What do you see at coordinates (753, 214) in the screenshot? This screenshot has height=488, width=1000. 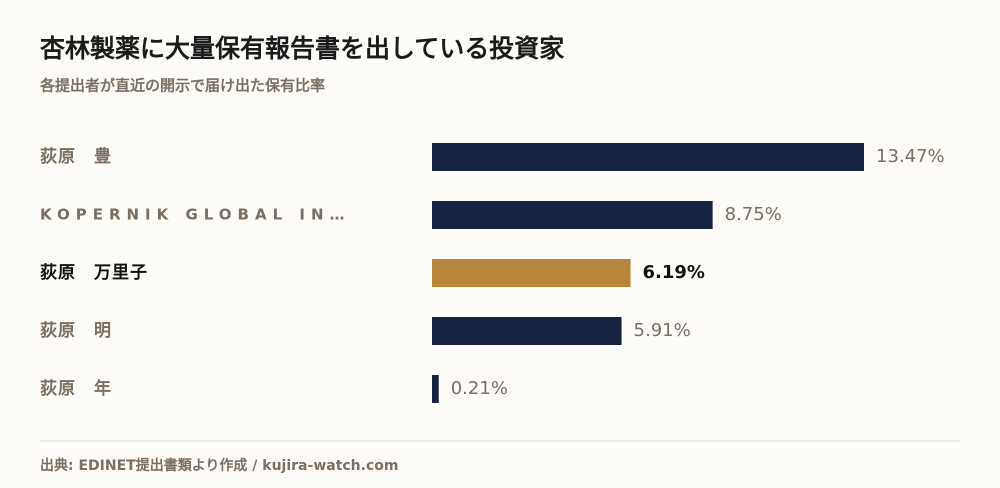 I see `value-label: 8.75%` at bounding box center [753, 214].